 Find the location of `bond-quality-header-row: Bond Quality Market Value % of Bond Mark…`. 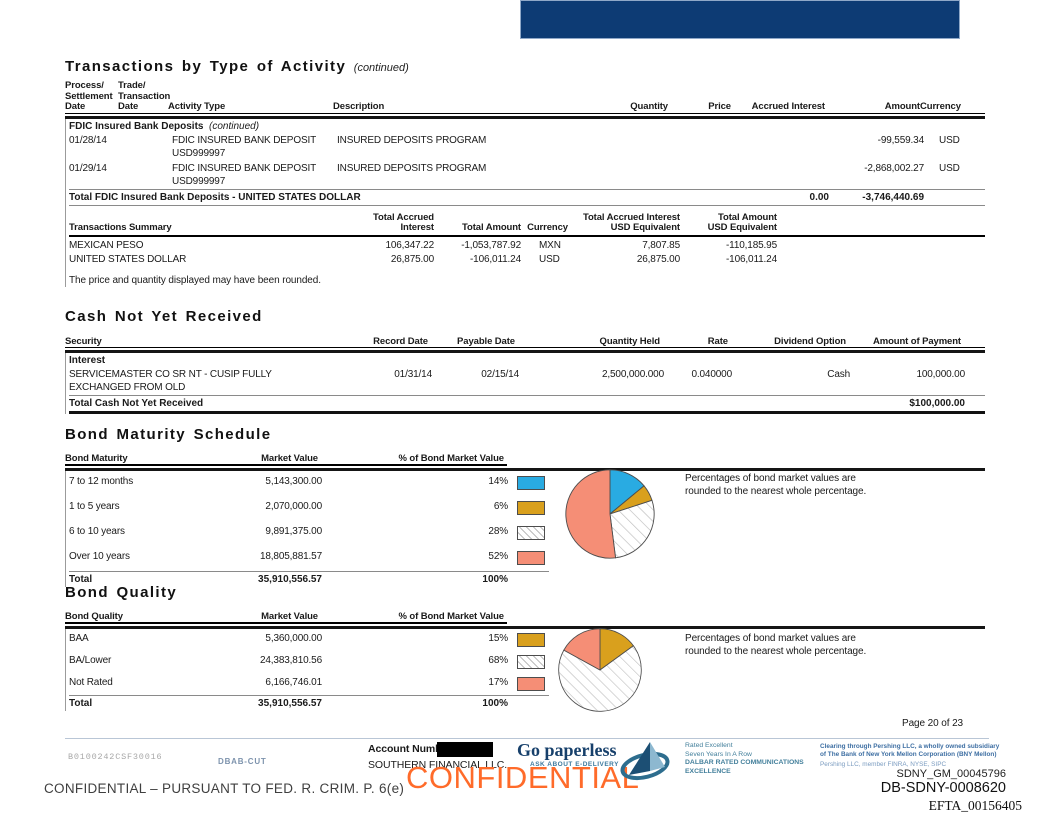

bond-quality-header-row: Bond Quality Market Value % of Bond Mark… is located at coordinates (525, 615).